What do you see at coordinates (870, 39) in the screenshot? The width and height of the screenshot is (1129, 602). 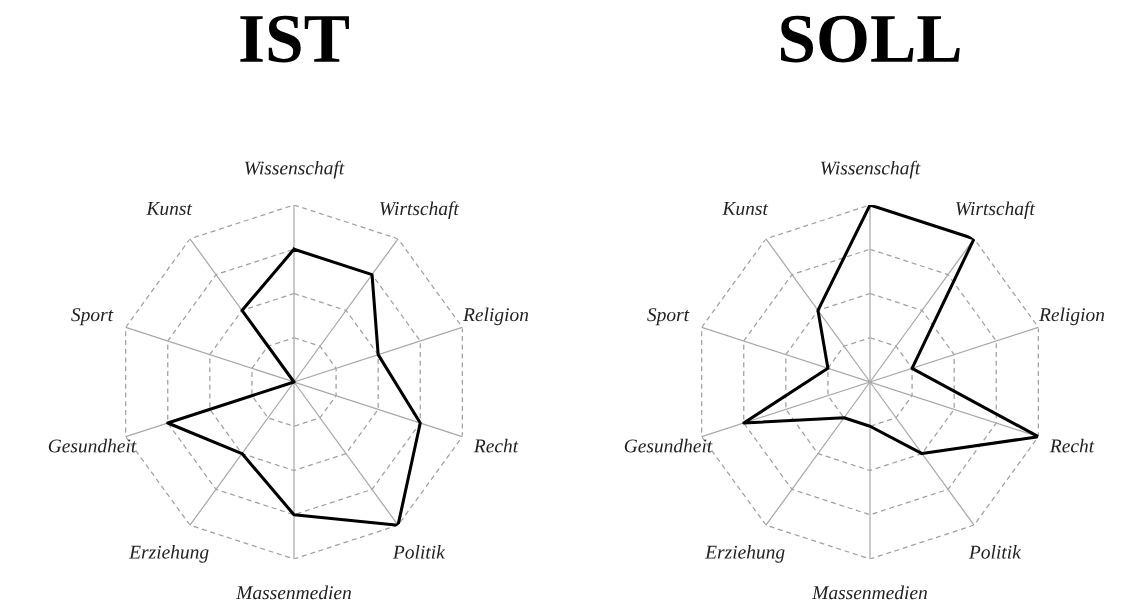 I see `chart-title: SOLL` at bounding box center [870, 39].